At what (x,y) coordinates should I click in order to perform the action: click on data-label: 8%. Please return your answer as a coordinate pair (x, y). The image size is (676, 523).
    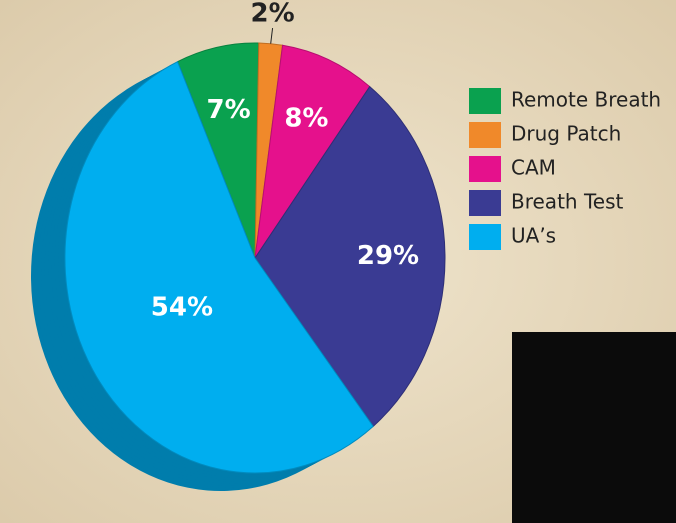
    Looking at the image, I should click on (306, 119).